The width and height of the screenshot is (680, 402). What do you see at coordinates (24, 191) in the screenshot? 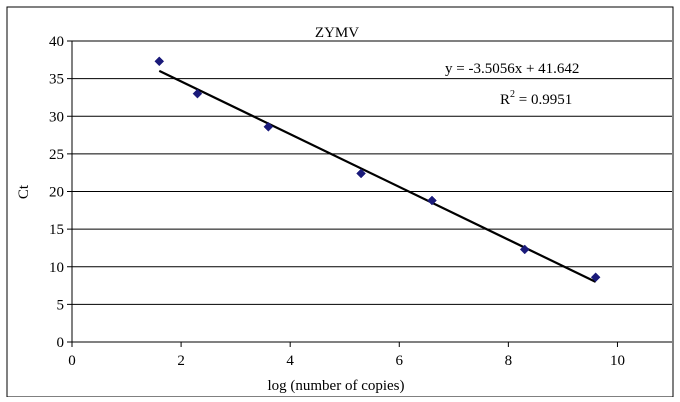
I see `y-axis-label: Ct` at bounding box center [24, 191].